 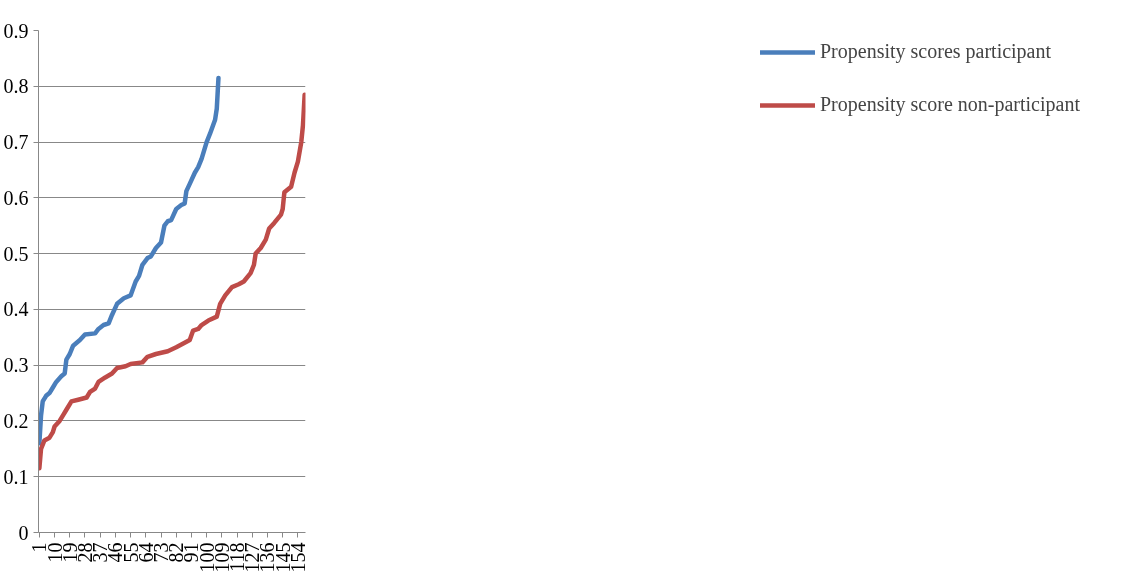 What do you see at coordinates (16, 86) in the screenshot?
I see `y-tick-label: 0.8` at bounding box center [16, 86].